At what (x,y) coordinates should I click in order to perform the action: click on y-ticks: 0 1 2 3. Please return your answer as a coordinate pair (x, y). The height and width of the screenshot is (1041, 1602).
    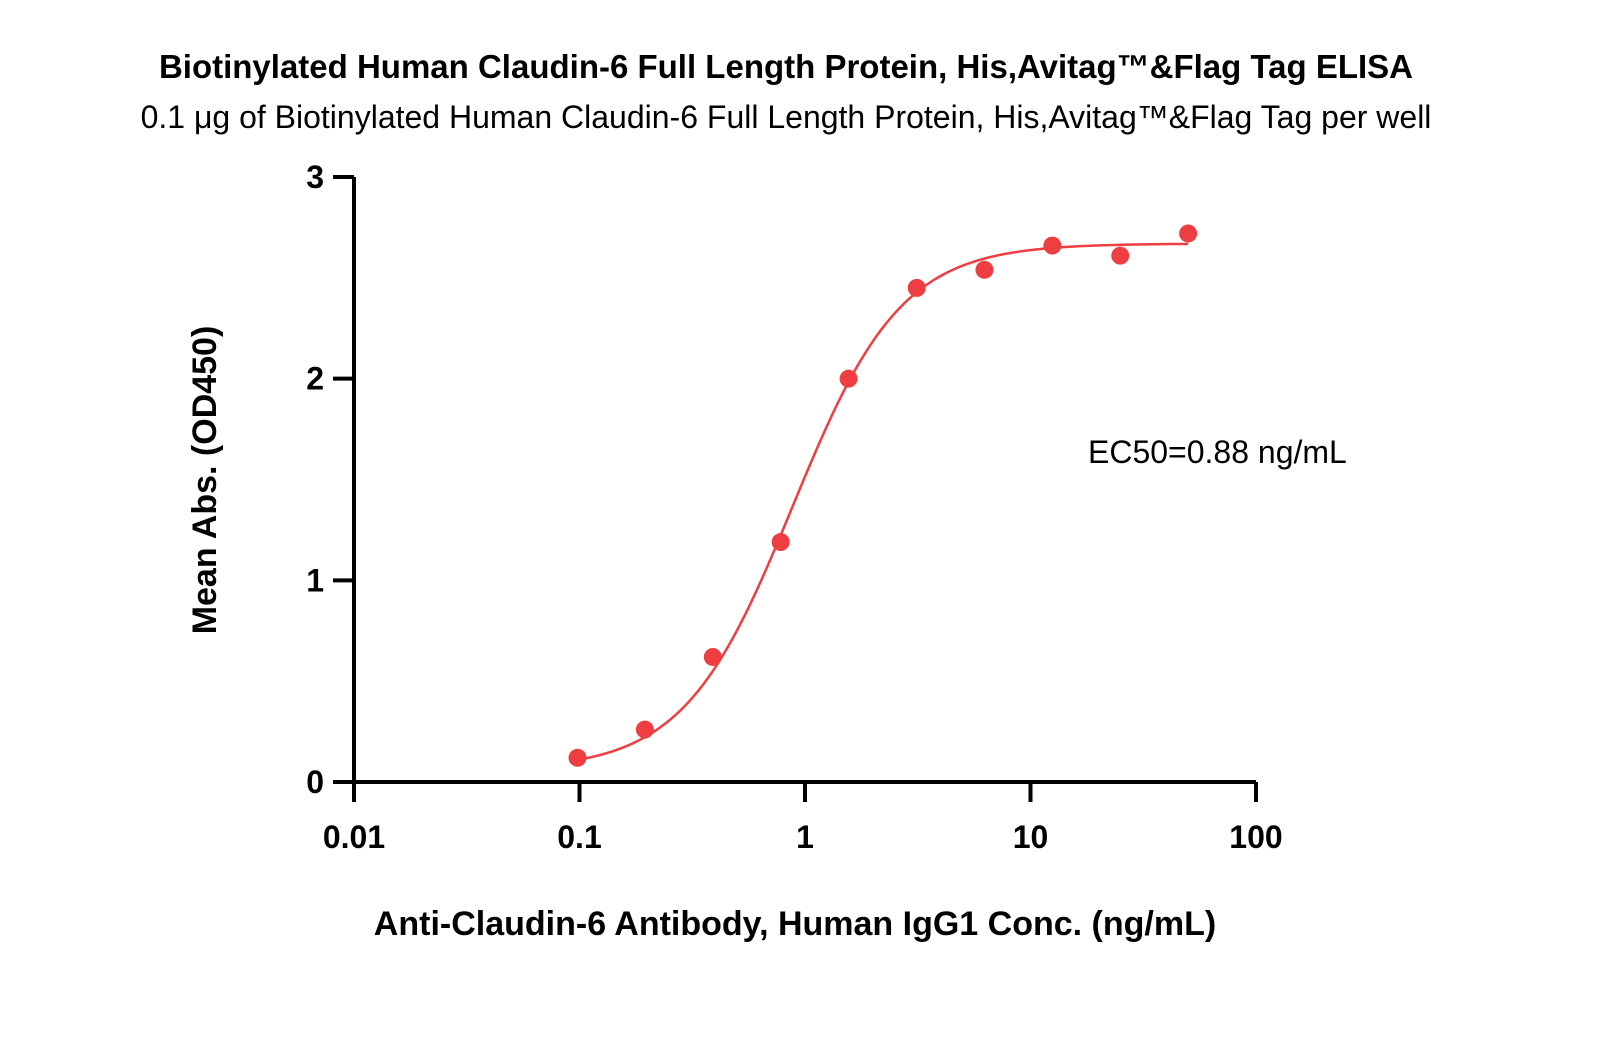
    Looking at the image, I should click on (330, 479).